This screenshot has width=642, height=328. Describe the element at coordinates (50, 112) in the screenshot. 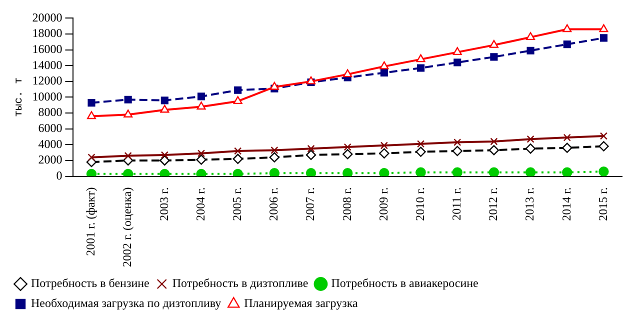

I see `y-tick-label: 8000` at that location.